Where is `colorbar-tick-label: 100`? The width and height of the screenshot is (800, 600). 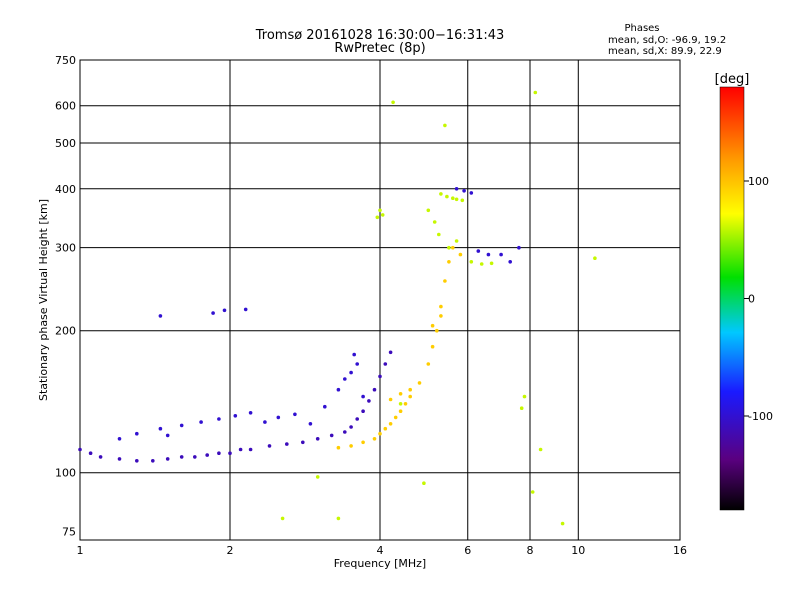
colorbar-tick-label: 100 is located at coordinates (758, 181).